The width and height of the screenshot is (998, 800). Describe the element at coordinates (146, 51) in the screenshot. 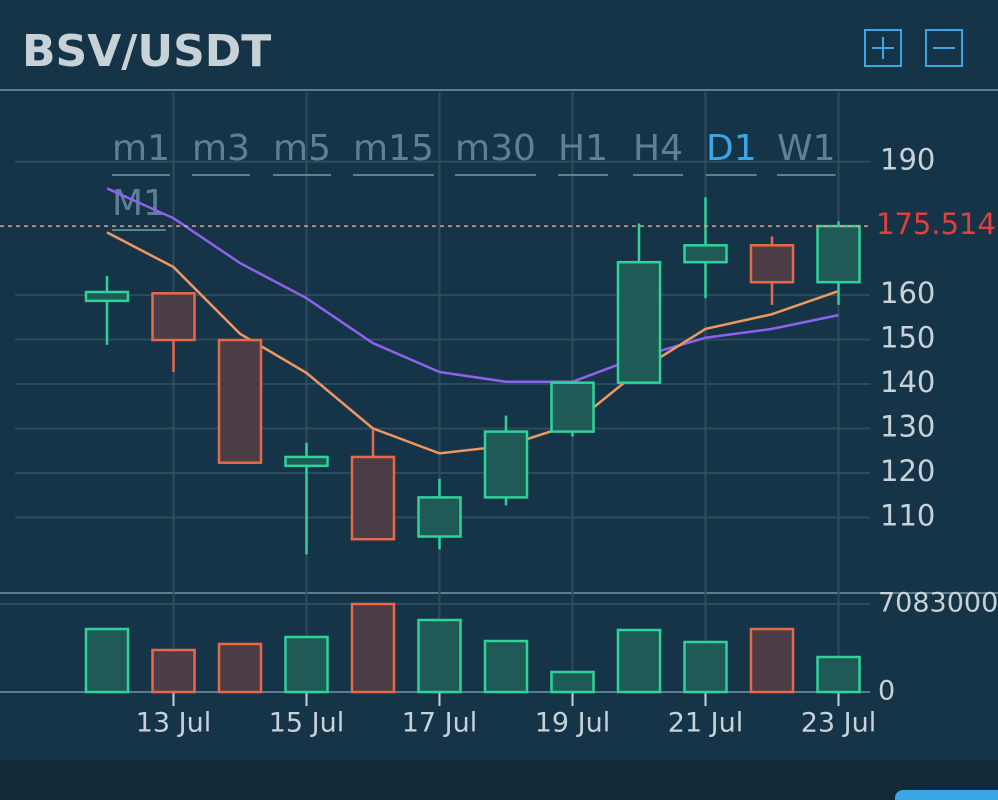

I see `chart-title: BSV/USDT` at that location.